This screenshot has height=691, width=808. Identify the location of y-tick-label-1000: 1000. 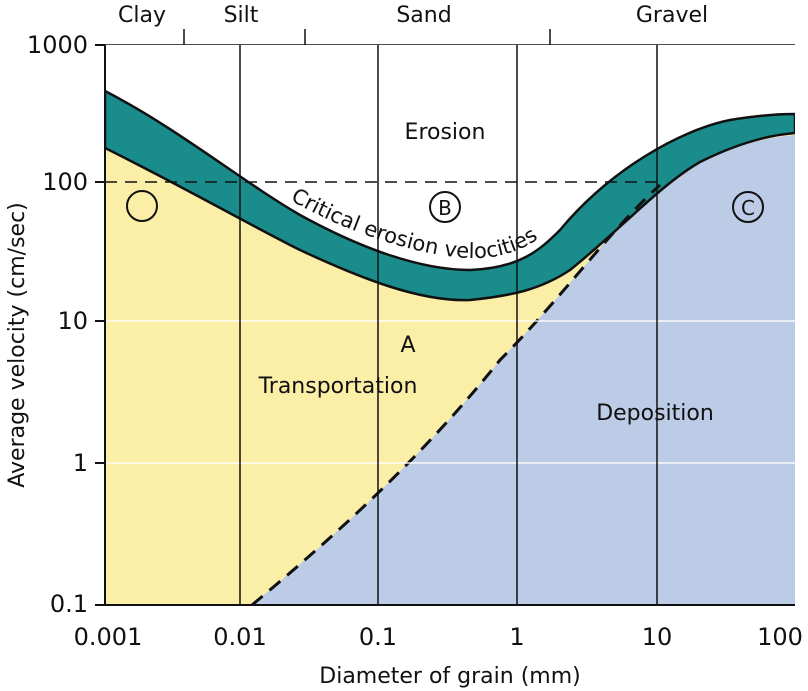
(57, 45).